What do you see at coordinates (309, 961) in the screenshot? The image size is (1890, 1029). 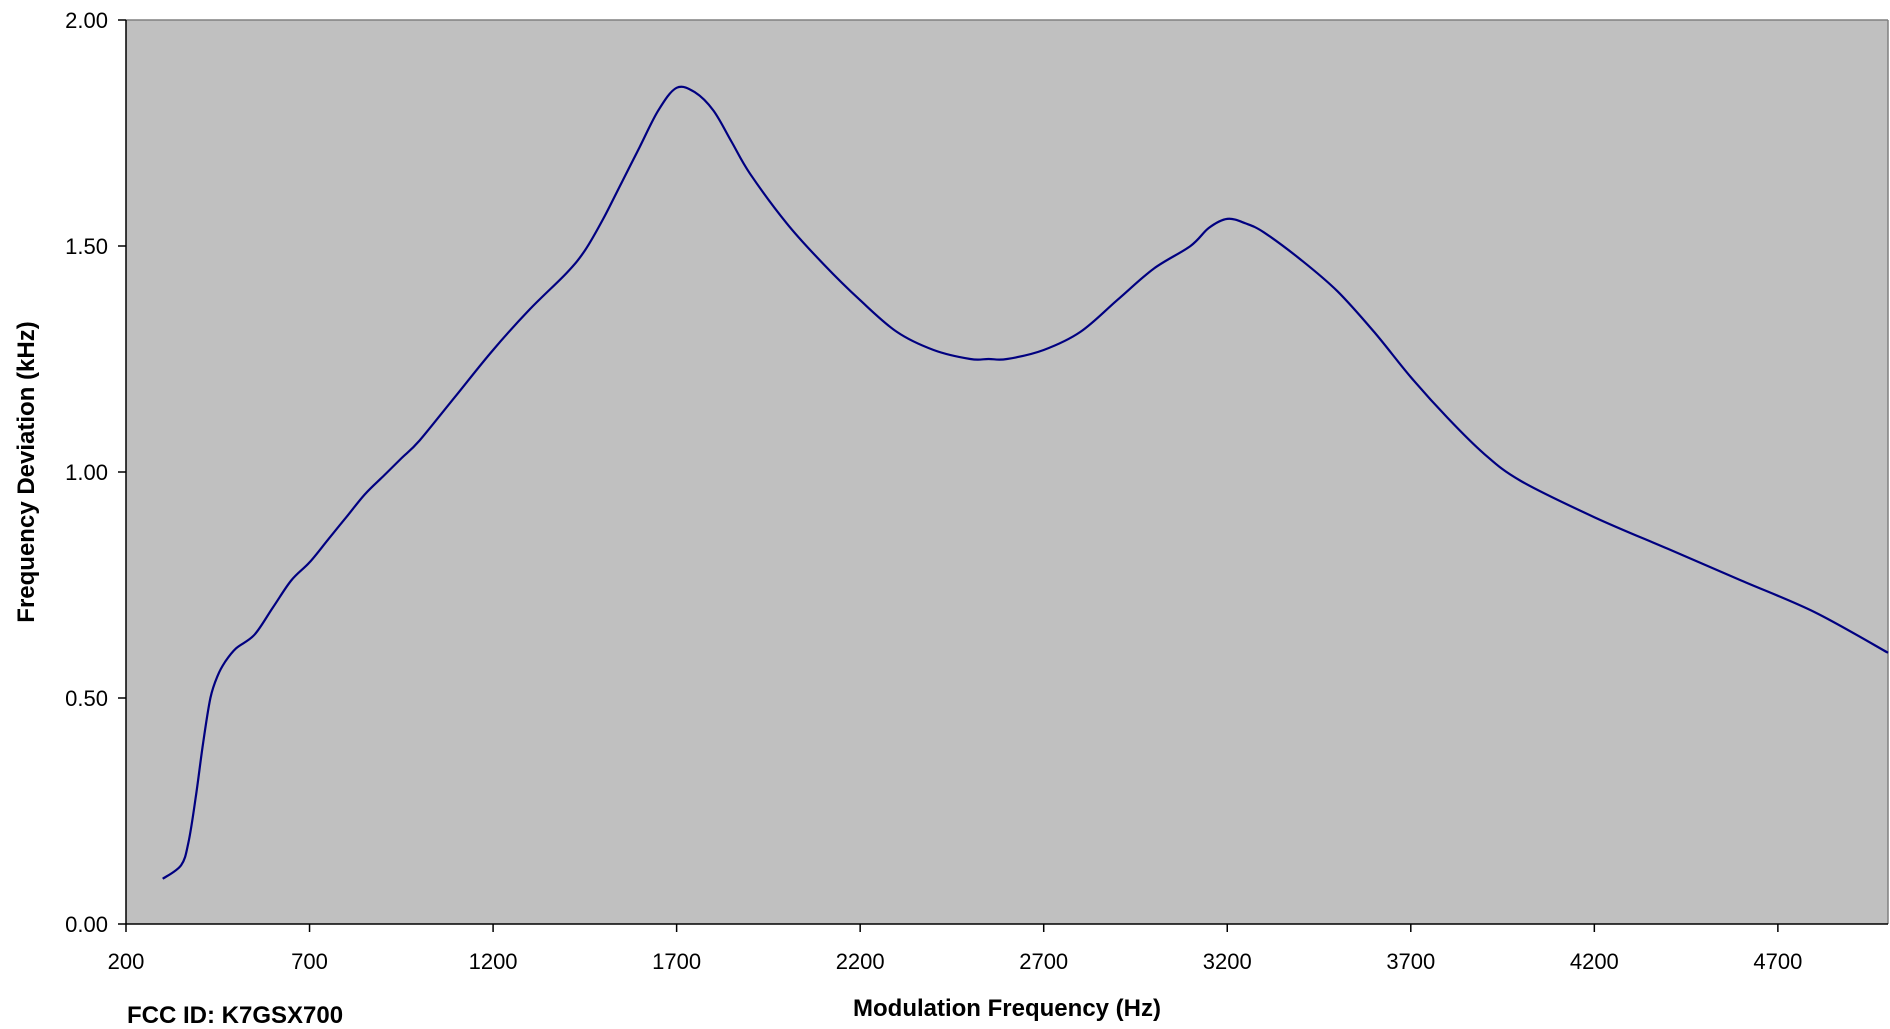 I see `x-tick-label: 700` at bounding box center [309, 961].